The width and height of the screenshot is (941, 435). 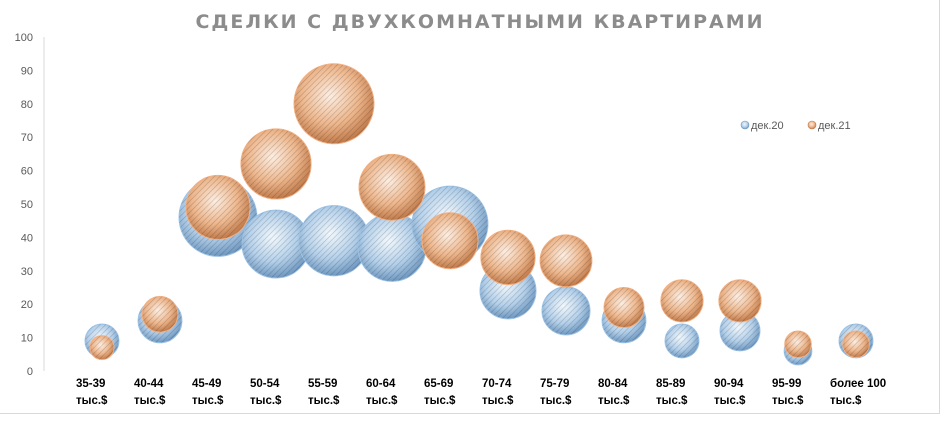 I want to click on x-category-label: более 100 тыс.$, so click(x=858, y=392).